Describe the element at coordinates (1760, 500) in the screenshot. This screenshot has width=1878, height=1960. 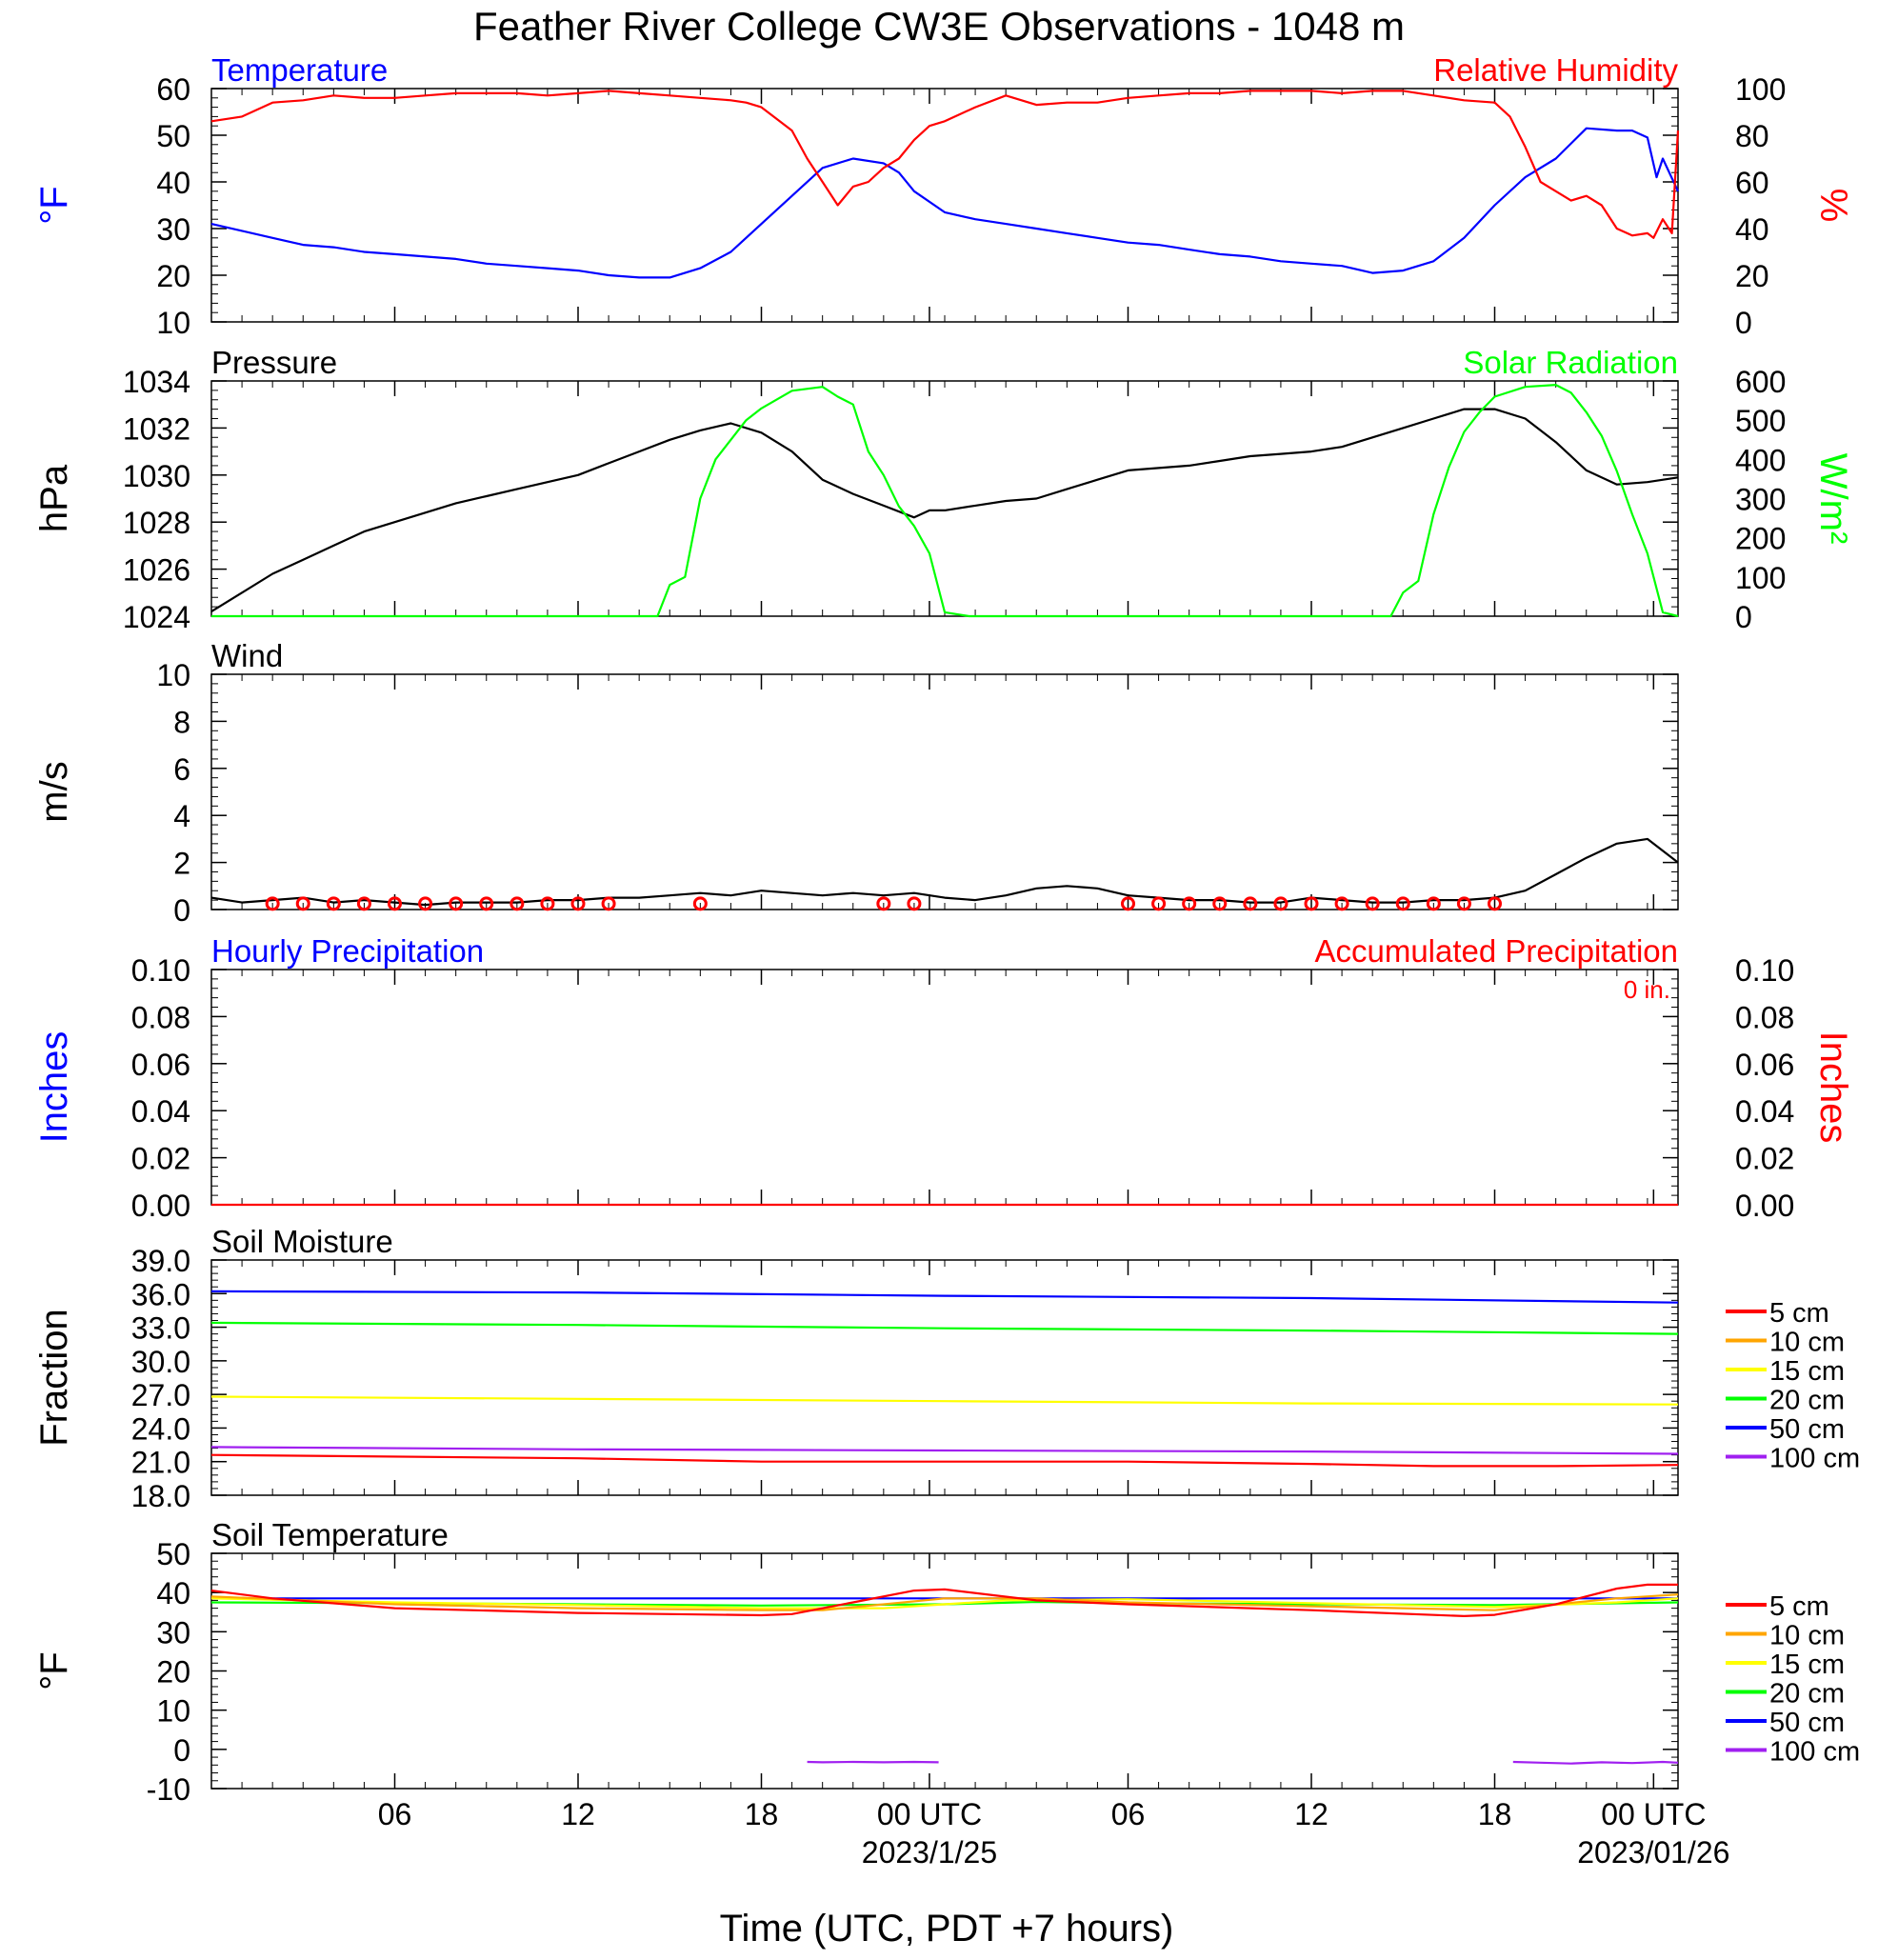
I see `y-right-tick-label: 300` at that location.